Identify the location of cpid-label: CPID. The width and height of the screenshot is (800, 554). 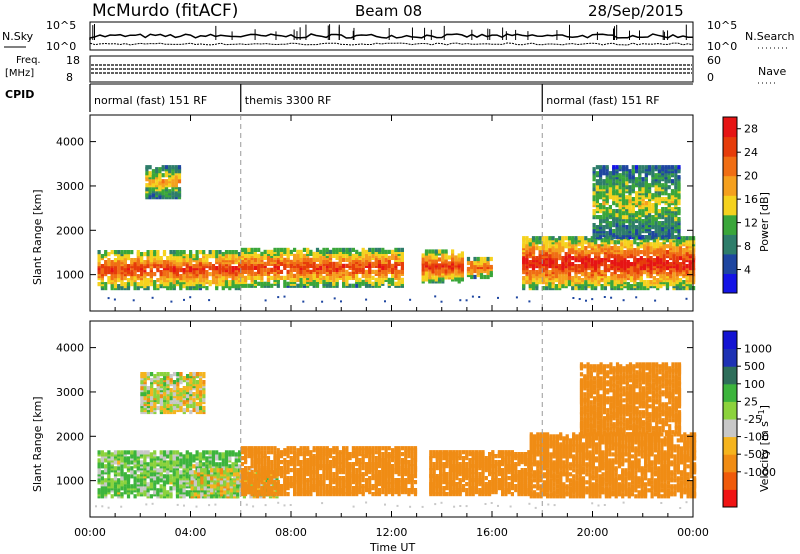
(19, 94).